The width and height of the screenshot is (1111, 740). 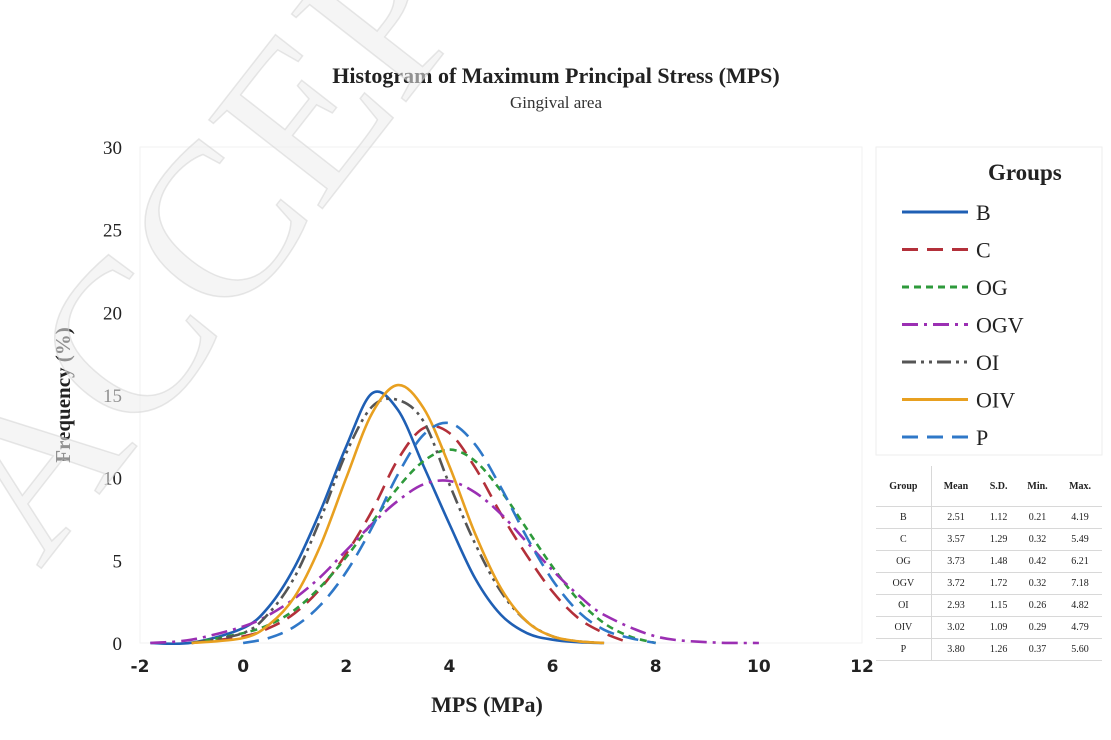 What do you see at coordinates (450, 667) in the screenshot?
I see `x-tick-label: 4` at bounding box center [450, 667].